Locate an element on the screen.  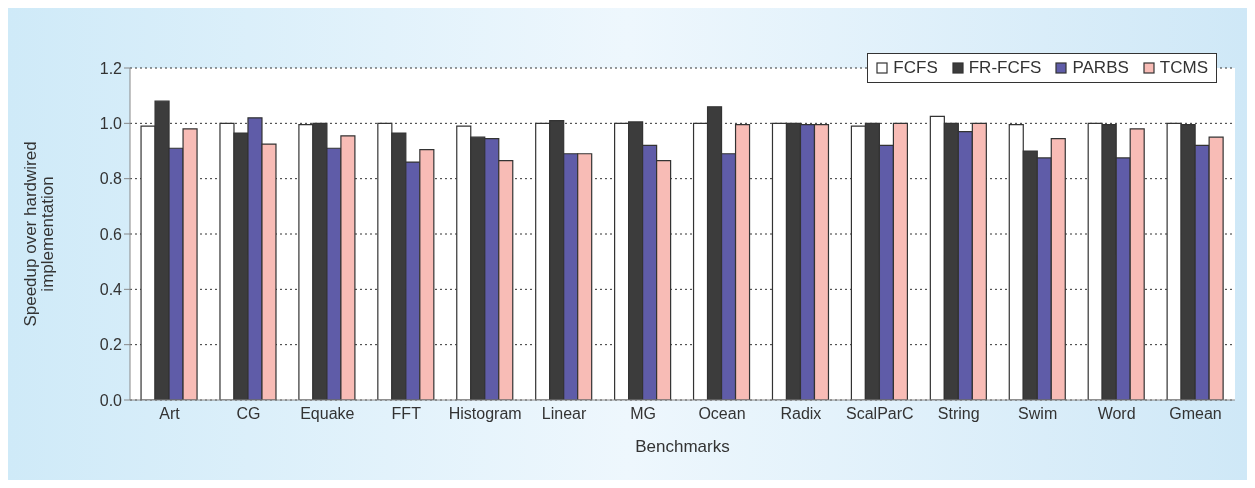
y-axis-title: Speedup over hardwired implementation is located at coordinates (38, 234).